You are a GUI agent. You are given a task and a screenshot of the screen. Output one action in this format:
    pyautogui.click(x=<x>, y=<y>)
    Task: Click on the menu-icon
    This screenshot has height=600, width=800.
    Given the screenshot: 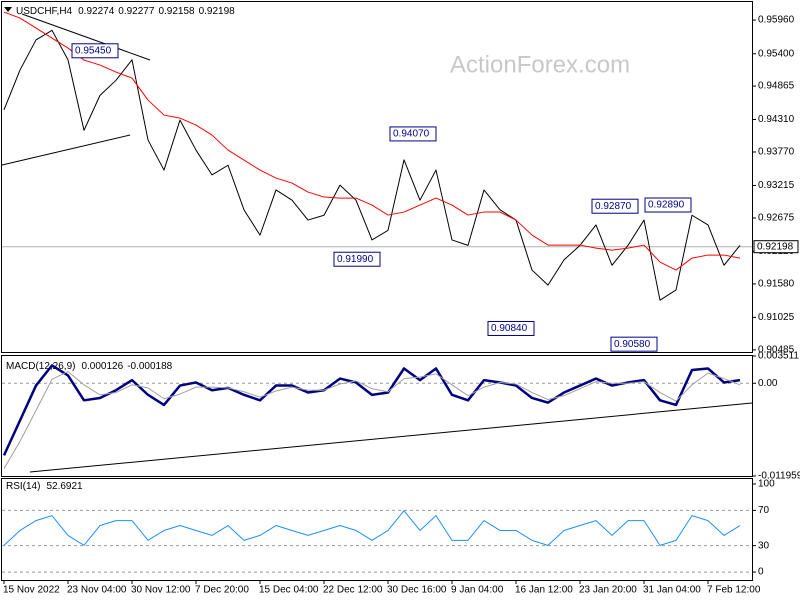 What is the action you would take?
    pyautogui.click(x=8, y=9)
    